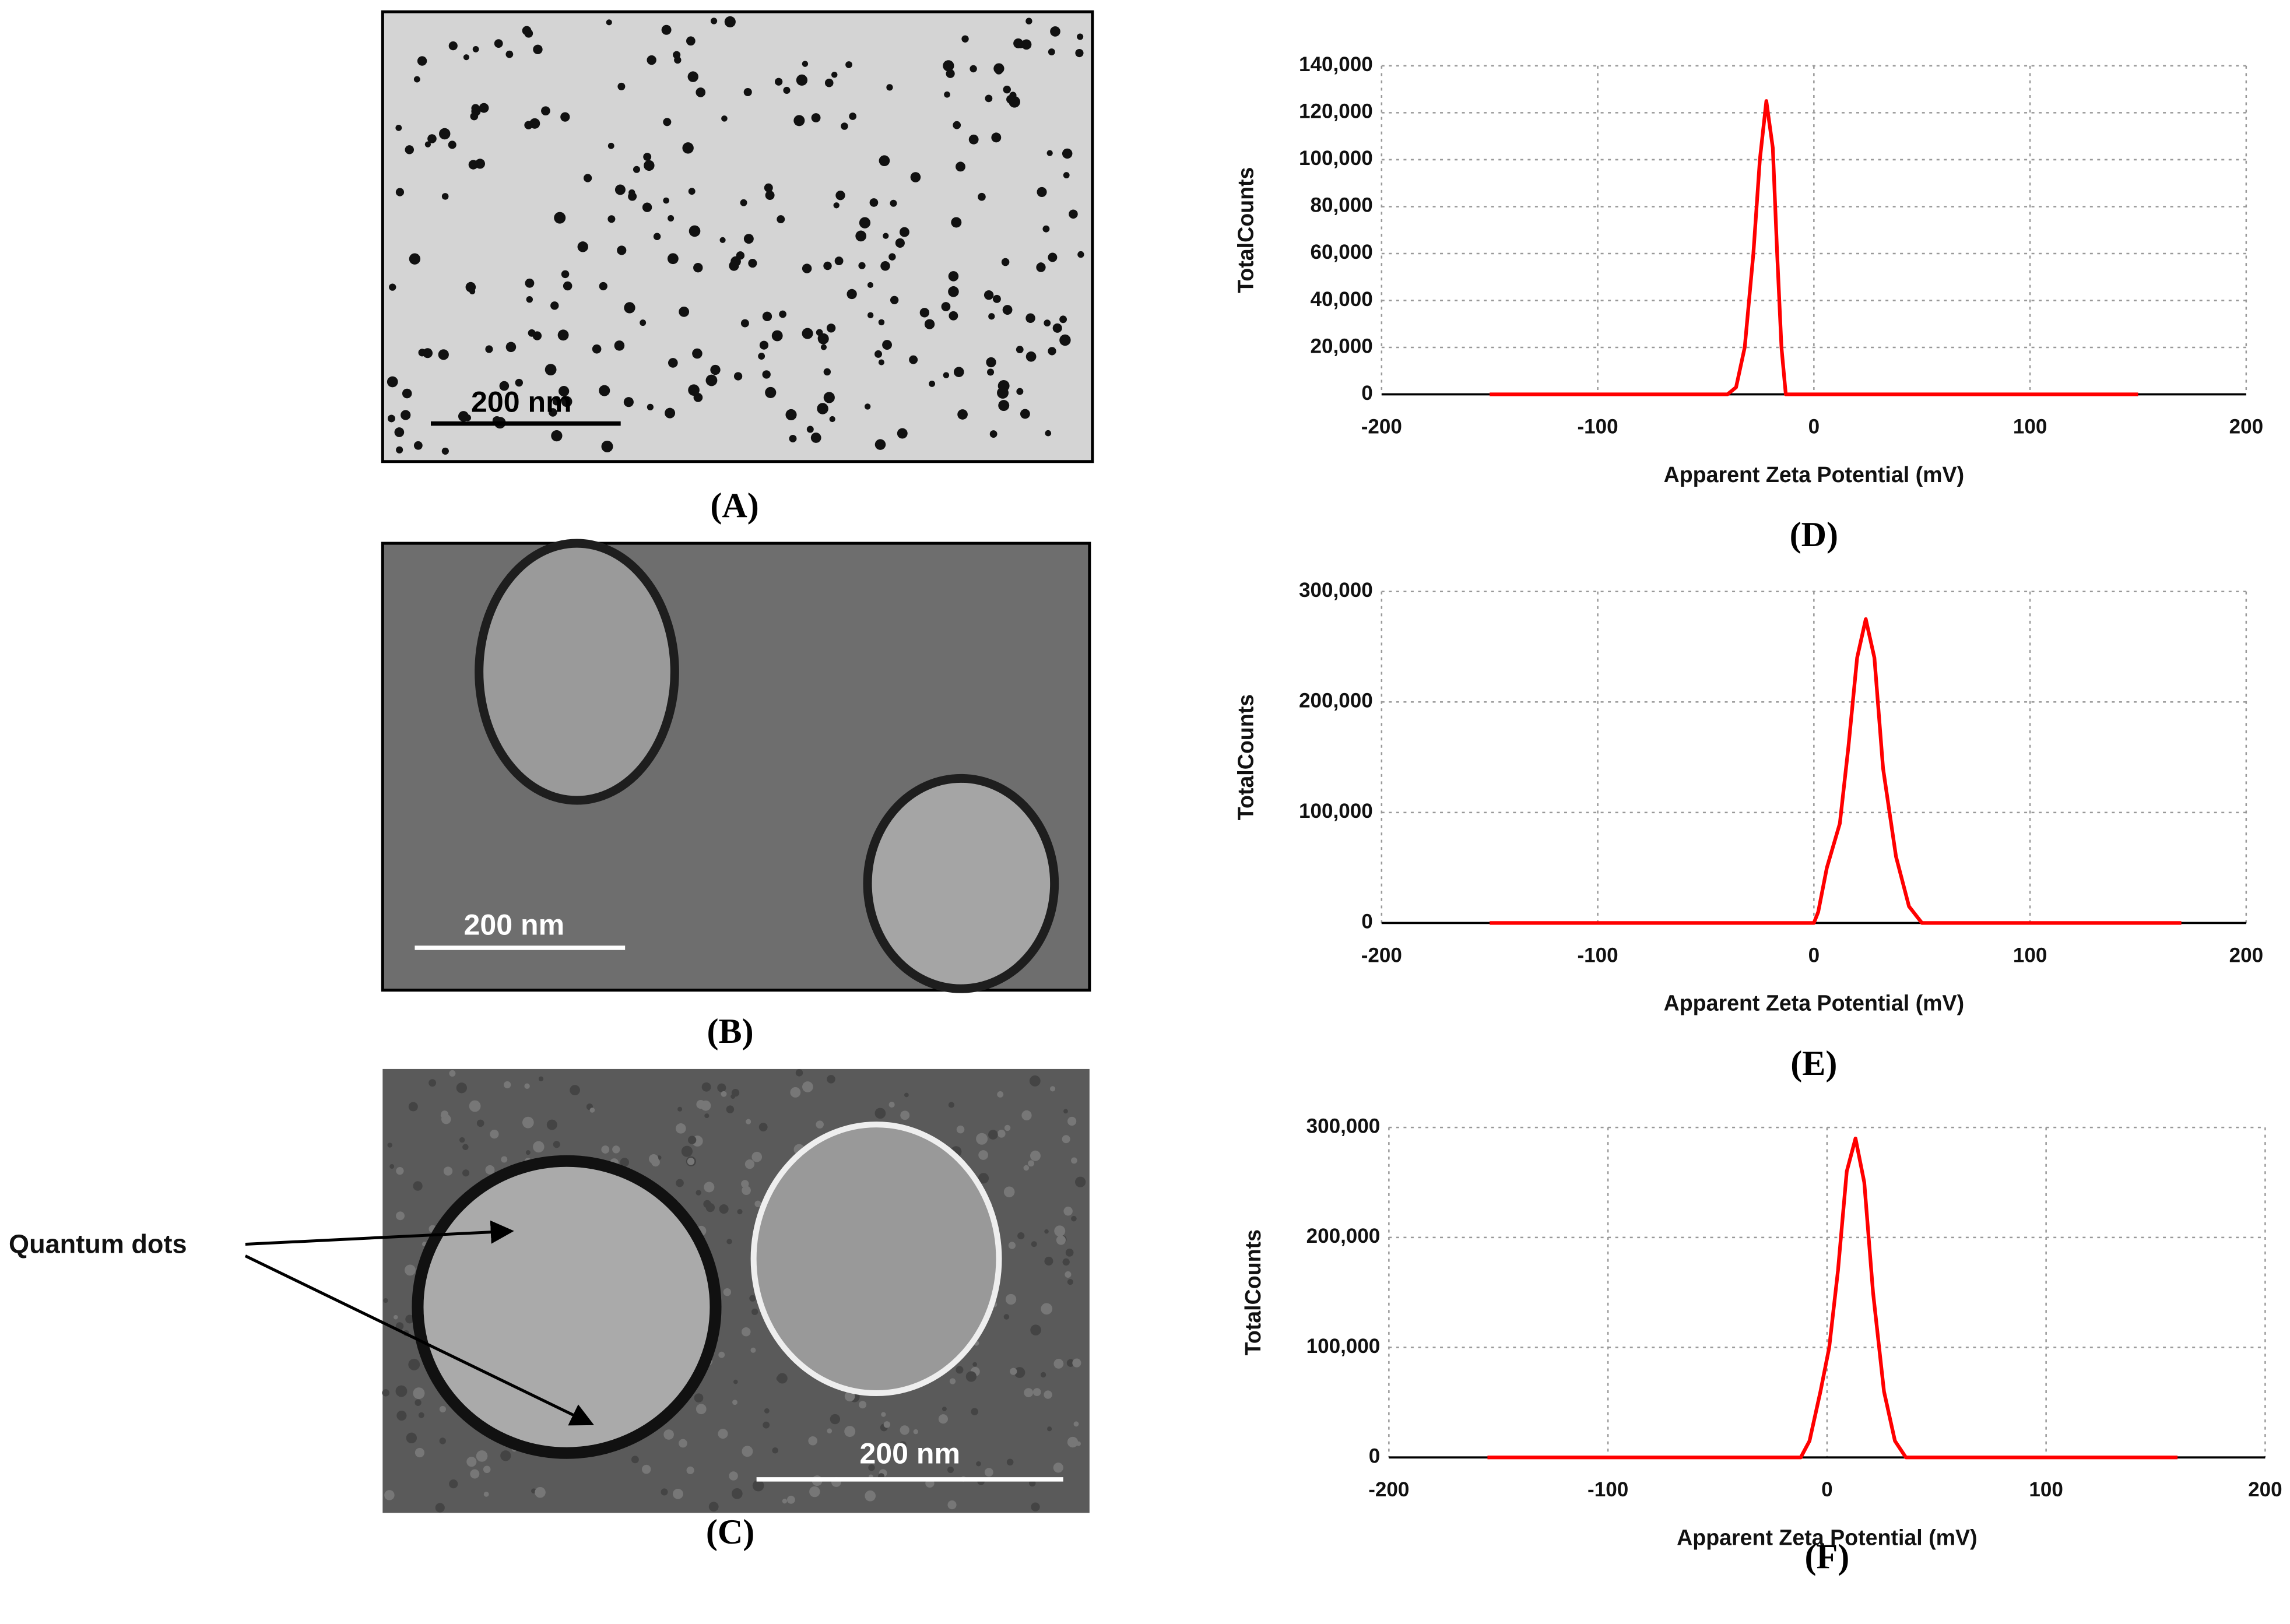 This screenshot has height=1624, width=2290. What do you see at coordinates (1342, 346) in the screenshot?
I see `y-tick-label: 20,000` at bounding box center [1342, 346].